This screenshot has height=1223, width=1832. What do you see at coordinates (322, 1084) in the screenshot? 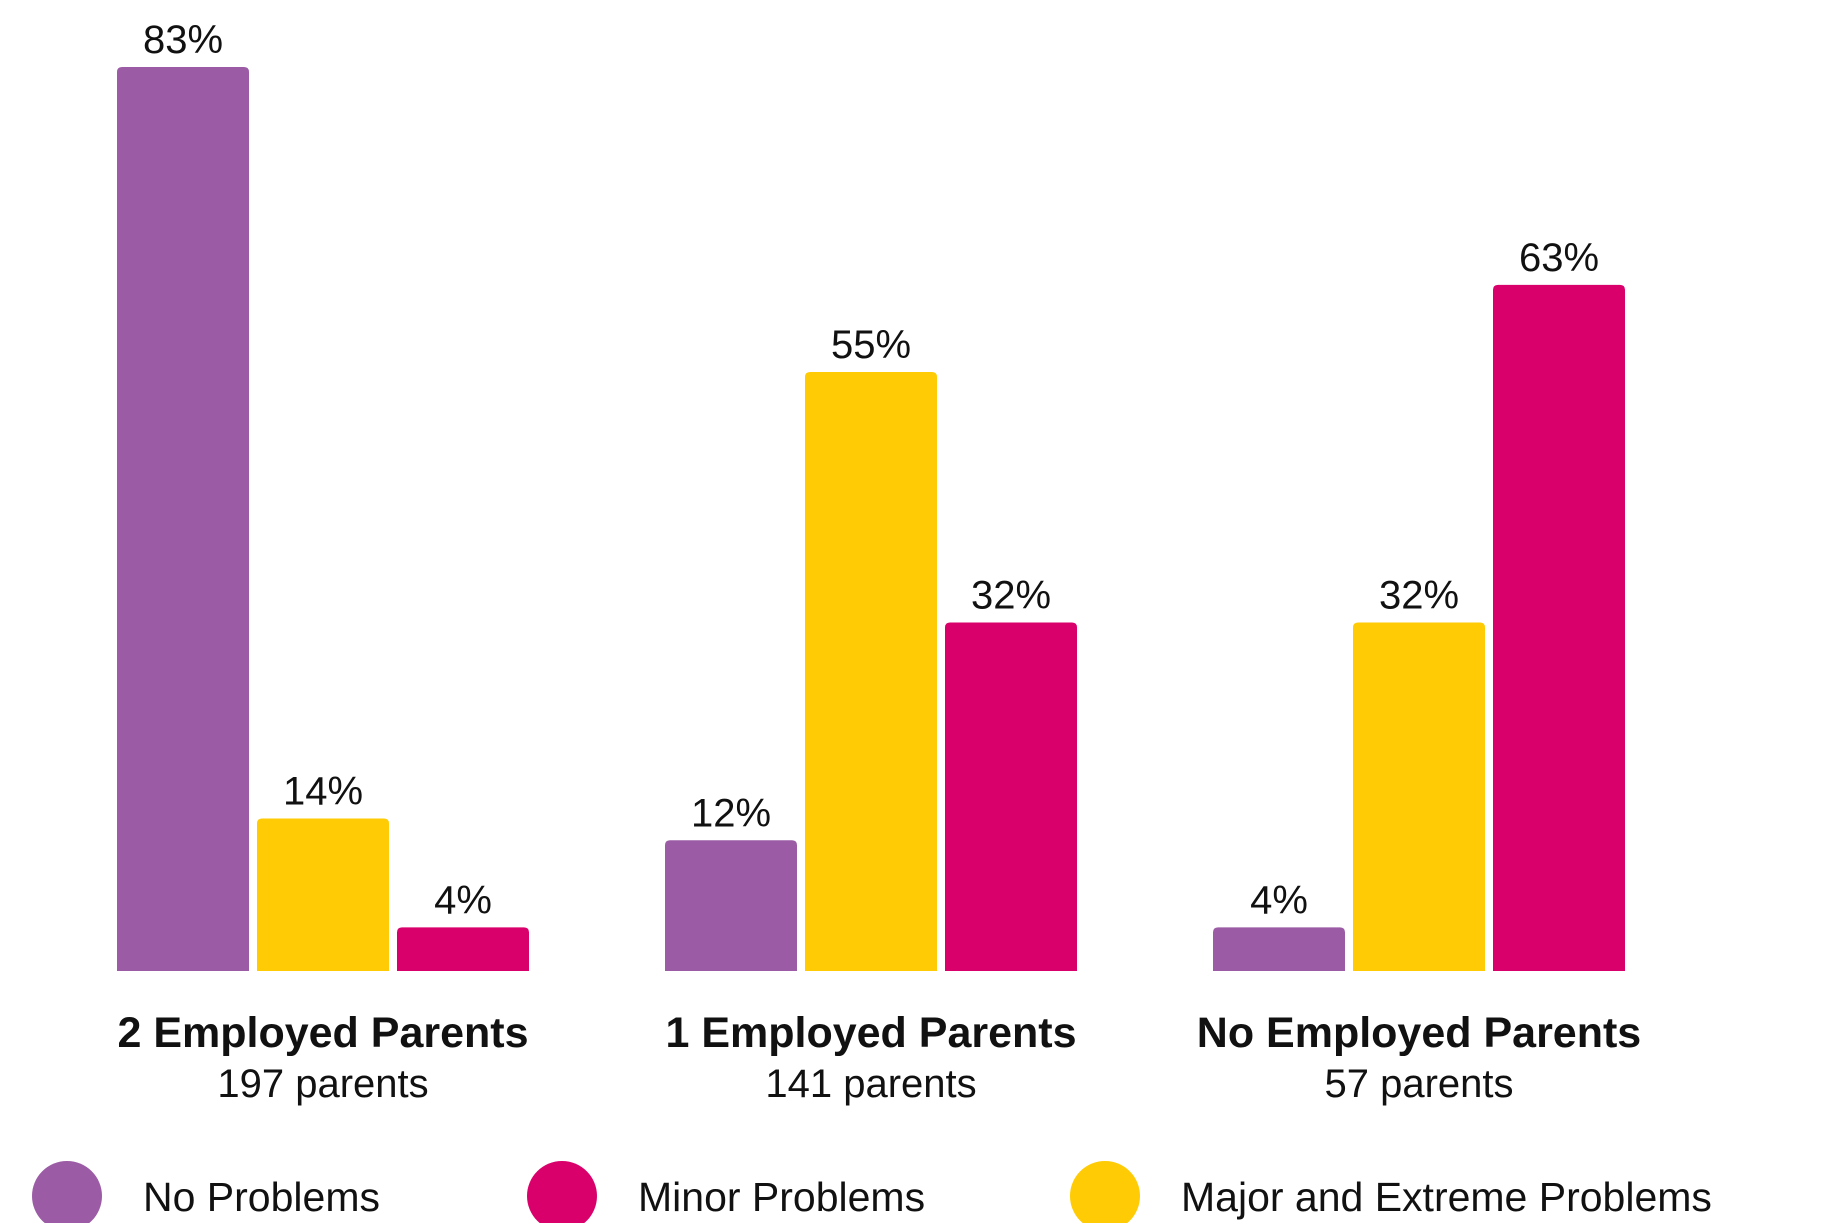
I see `category-note: 197 parents` at bounding box center [322, 1084].